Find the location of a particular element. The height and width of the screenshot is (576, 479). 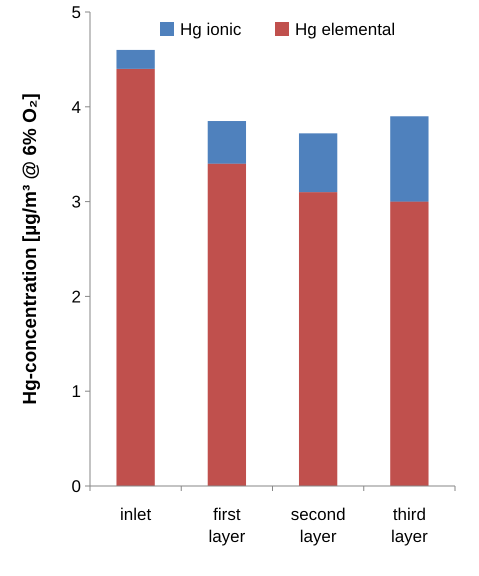

y-tick-label: 0 is located at coordinates (76, 486).